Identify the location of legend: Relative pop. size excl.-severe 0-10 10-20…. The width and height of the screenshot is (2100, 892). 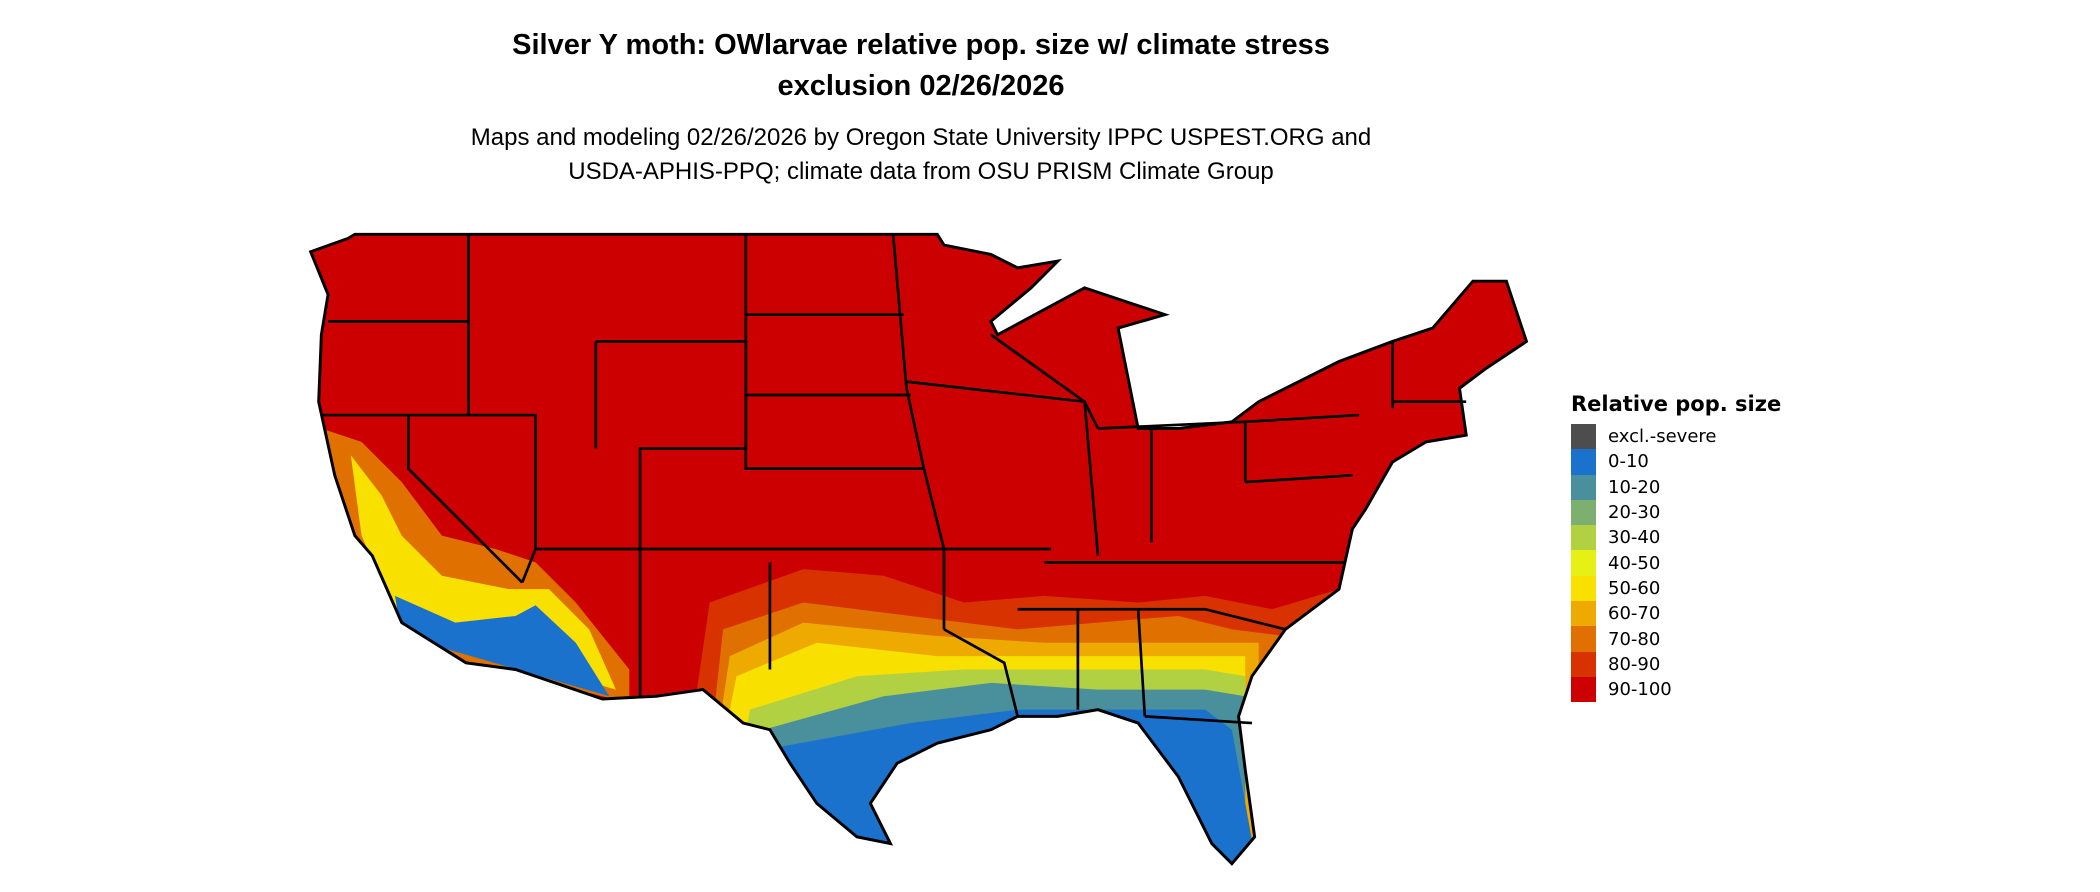
(1676, 547).